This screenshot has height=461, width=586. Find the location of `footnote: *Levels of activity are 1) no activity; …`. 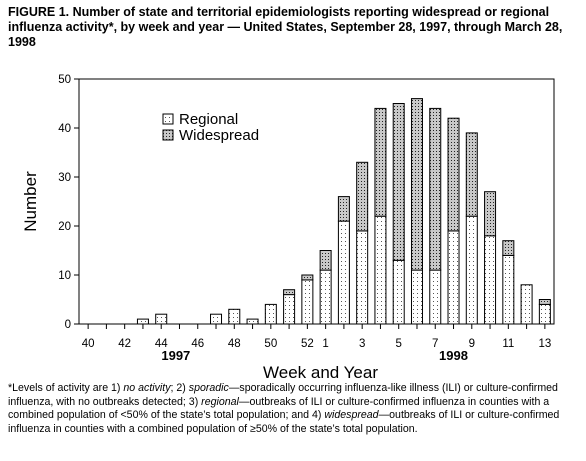

footnote: *Levels of activity are 1) no activity; … is located at coordinates (294, 409).